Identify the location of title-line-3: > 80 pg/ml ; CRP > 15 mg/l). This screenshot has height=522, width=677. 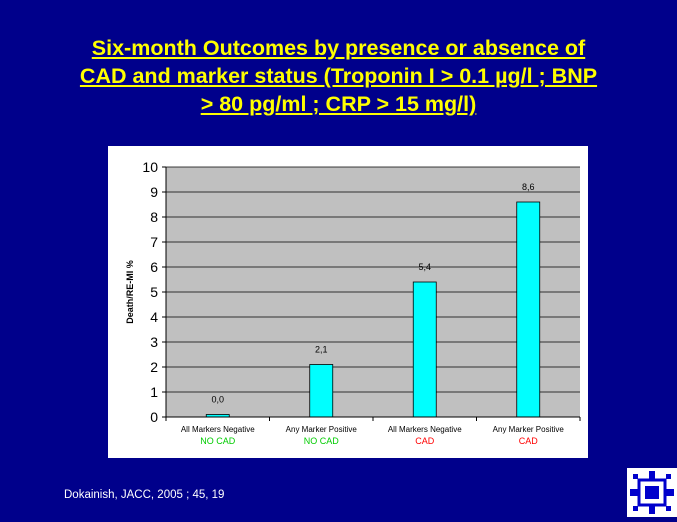
(338, 104).